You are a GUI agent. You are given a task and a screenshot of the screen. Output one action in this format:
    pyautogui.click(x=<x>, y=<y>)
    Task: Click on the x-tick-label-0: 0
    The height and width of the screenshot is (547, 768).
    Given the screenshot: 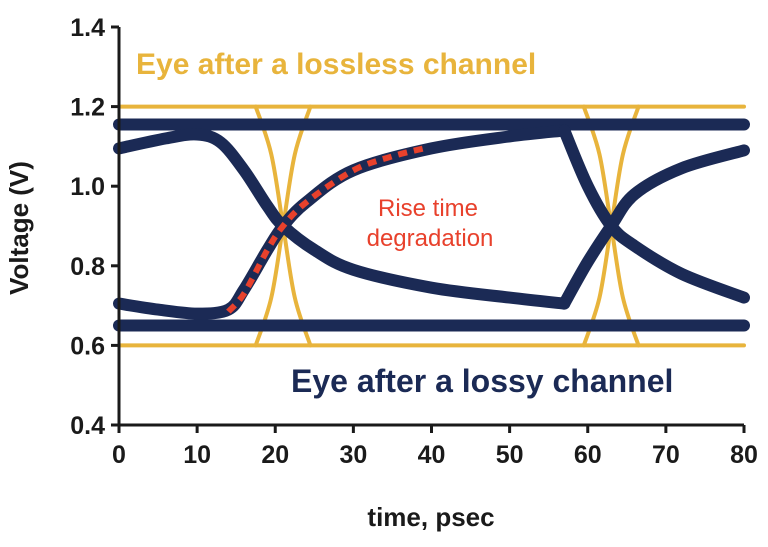 What is the action you would take?
    pyautogui.click(x=119, y=455)
    